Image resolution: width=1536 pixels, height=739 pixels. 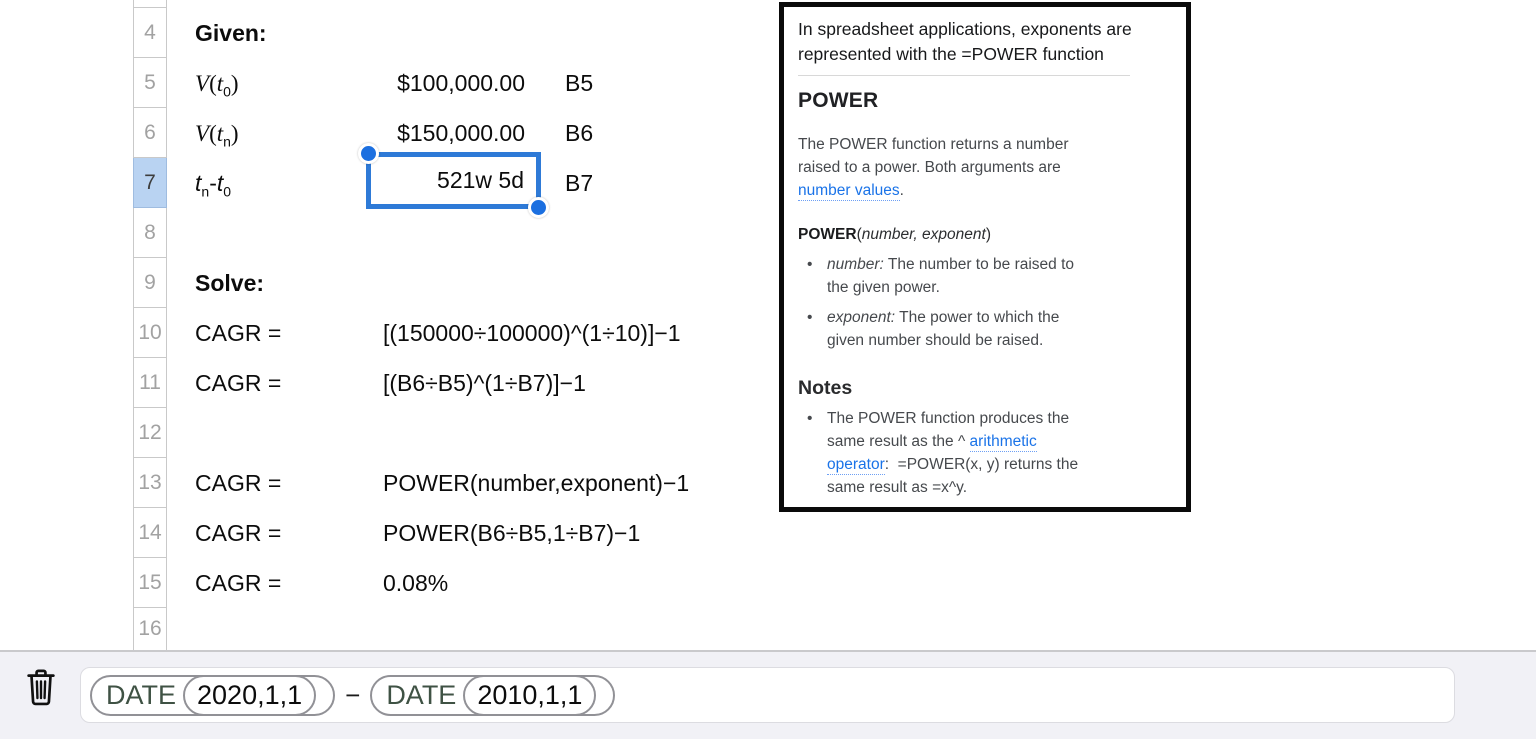 I want to click on help-panel-divider, so click(x=964, y=75).